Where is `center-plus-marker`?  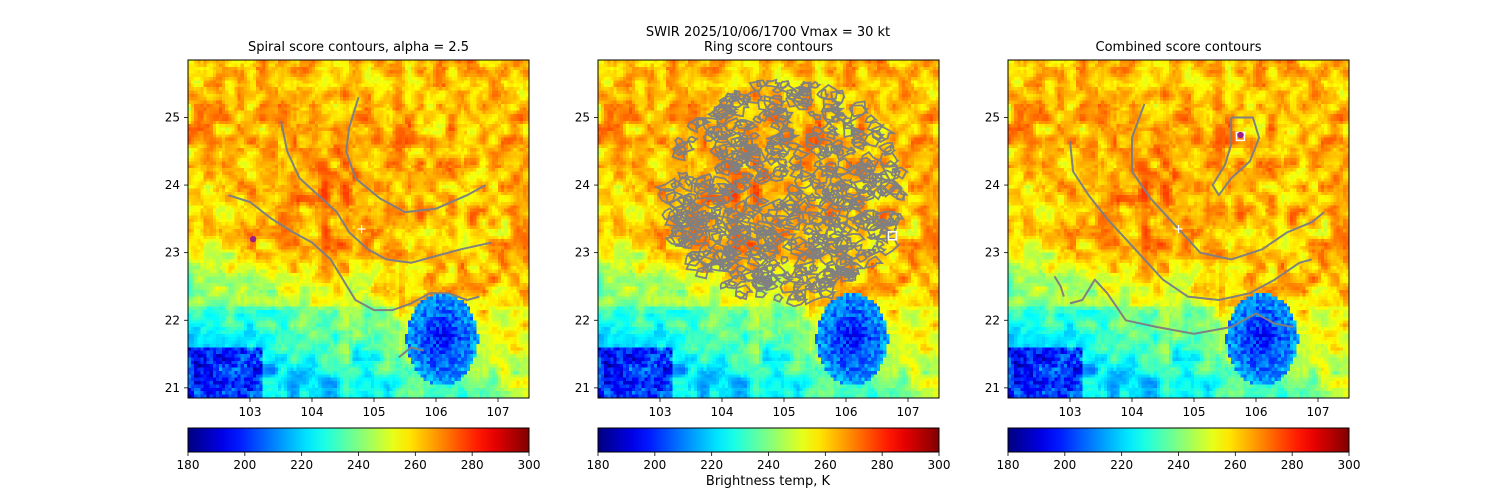
center-plus-marker is located at coordinates (361, 229).